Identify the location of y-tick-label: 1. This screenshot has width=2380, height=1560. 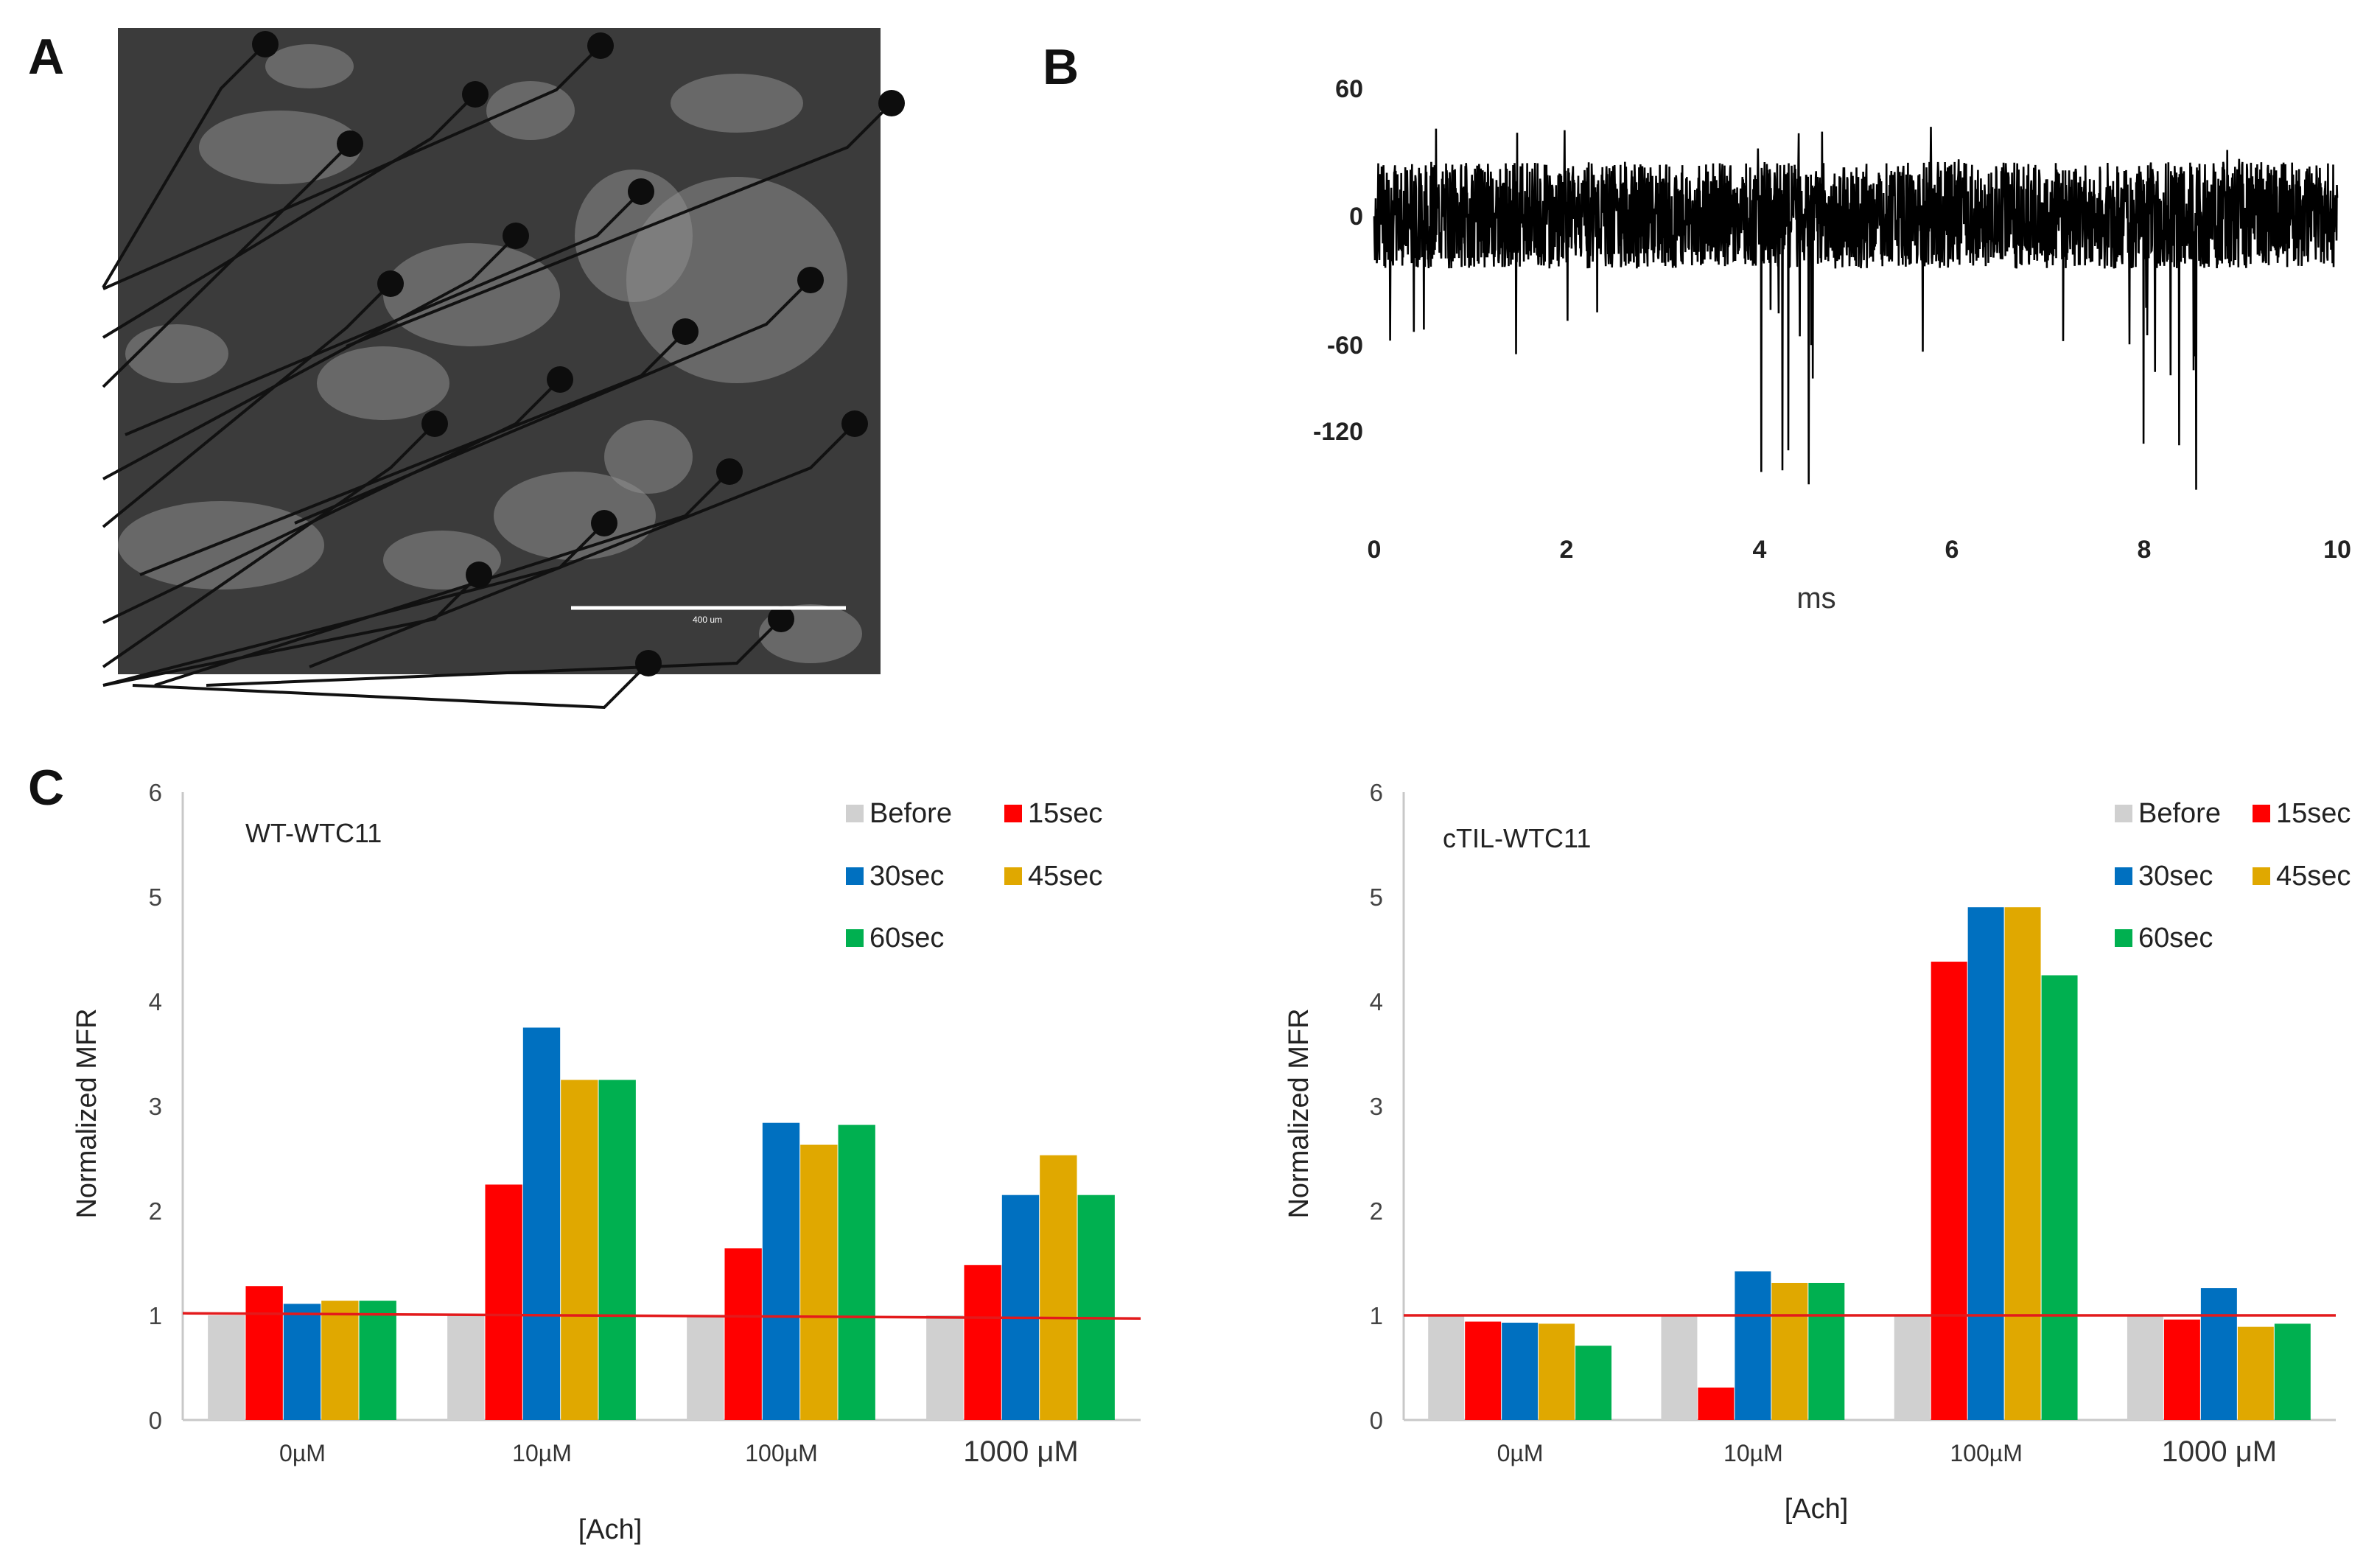
(155, 1315).